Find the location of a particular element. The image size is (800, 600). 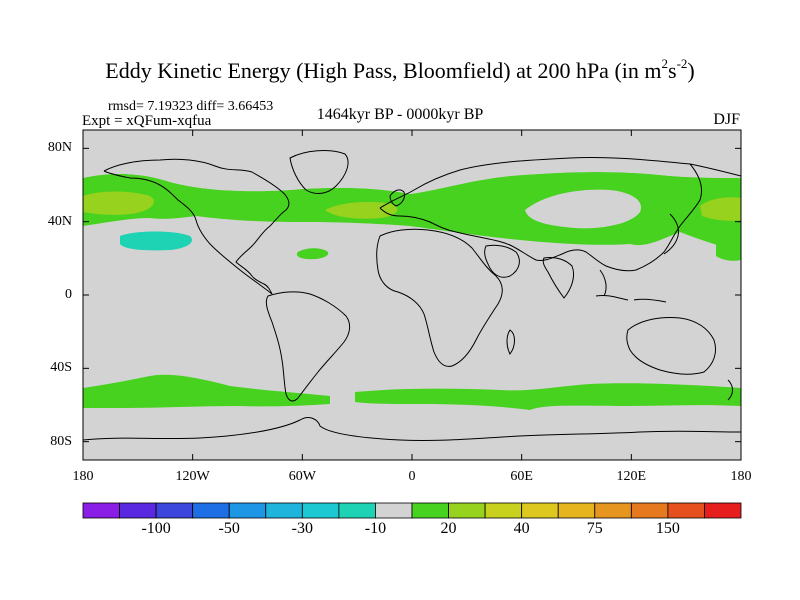

colorbar-label: 40 is located at coordinates (521, 528).